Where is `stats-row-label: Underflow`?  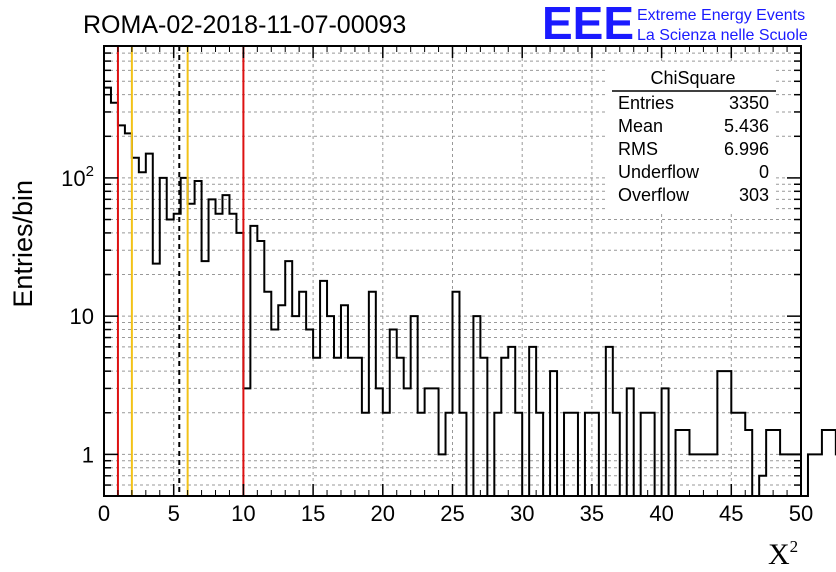
stats-row-label: Underflow is located at coordinates (659, 172).